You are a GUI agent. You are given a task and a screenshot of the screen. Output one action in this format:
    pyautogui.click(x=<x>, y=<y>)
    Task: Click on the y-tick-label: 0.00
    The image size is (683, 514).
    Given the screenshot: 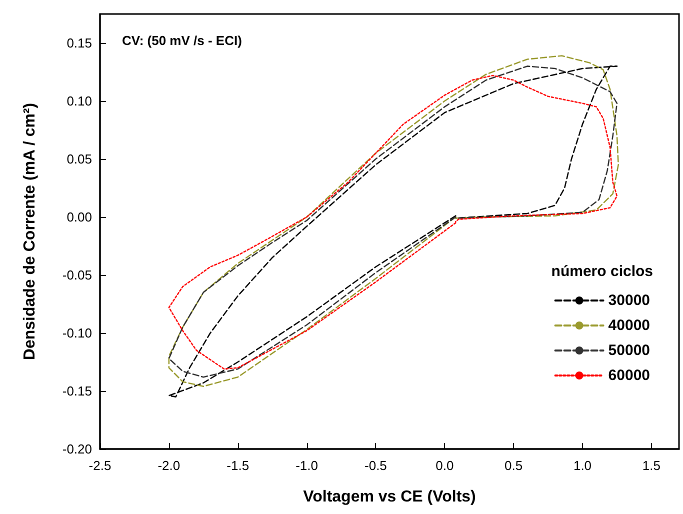 What is the action you would take?
    pyautogui.click(x=79, y=217)
    